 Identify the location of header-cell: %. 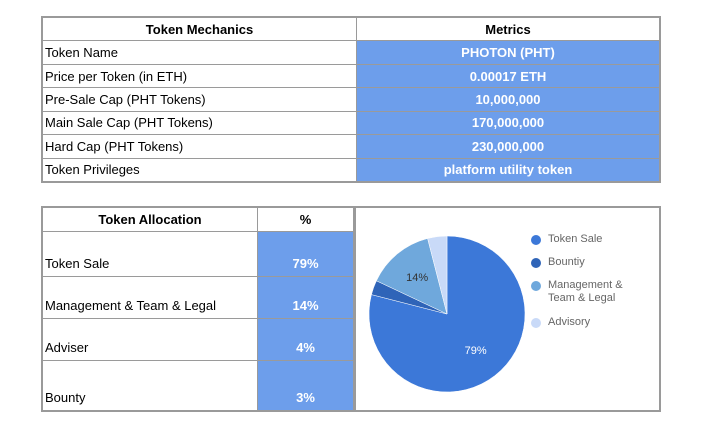
(305, 219).